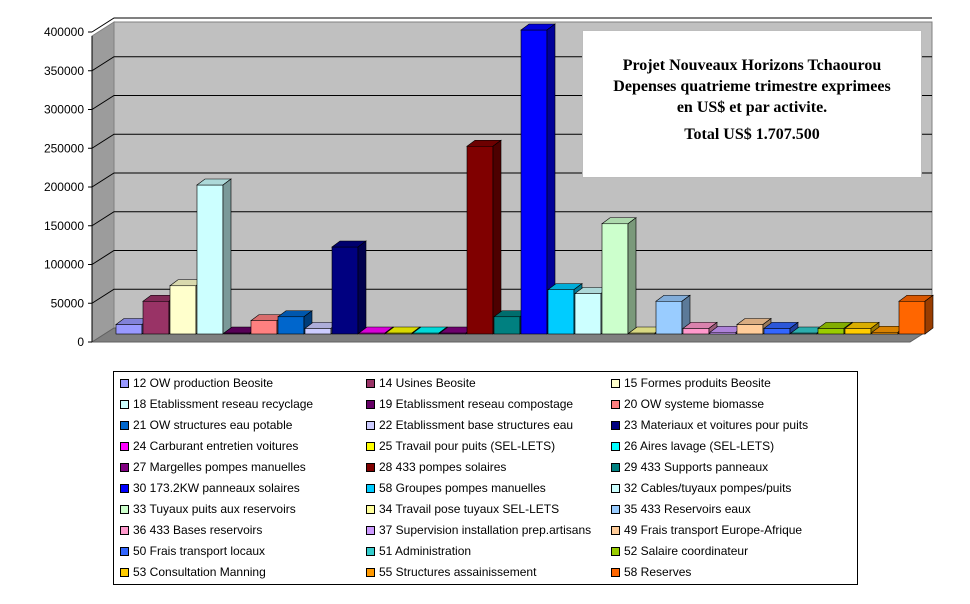 This screenshot has width=970, height=604. What do you see at coordinates (752, 107) in the screenshot?
I see `title-line-3: en US$ et par activite.` at bounding box center [752, 107].